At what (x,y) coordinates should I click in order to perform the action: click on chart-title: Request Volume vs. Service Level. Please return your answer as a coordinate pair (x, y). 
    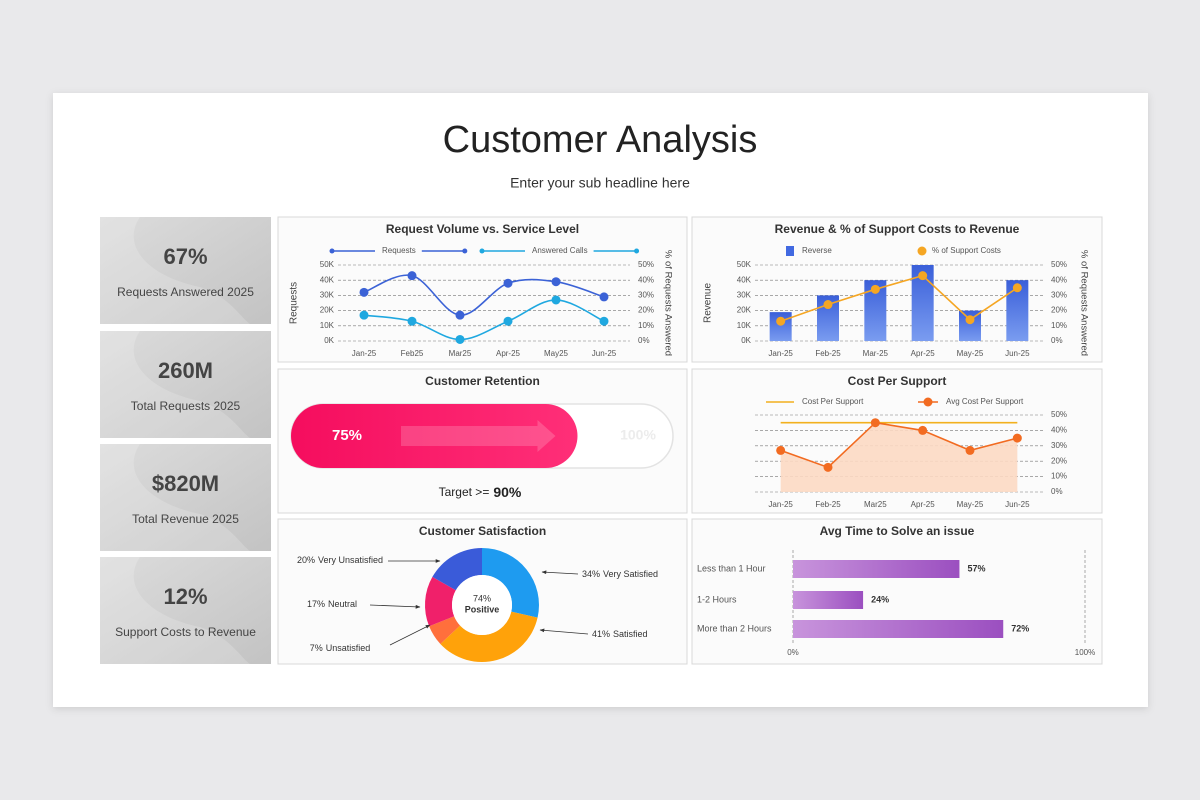
    Looking at the image, I should click on (482, 229).